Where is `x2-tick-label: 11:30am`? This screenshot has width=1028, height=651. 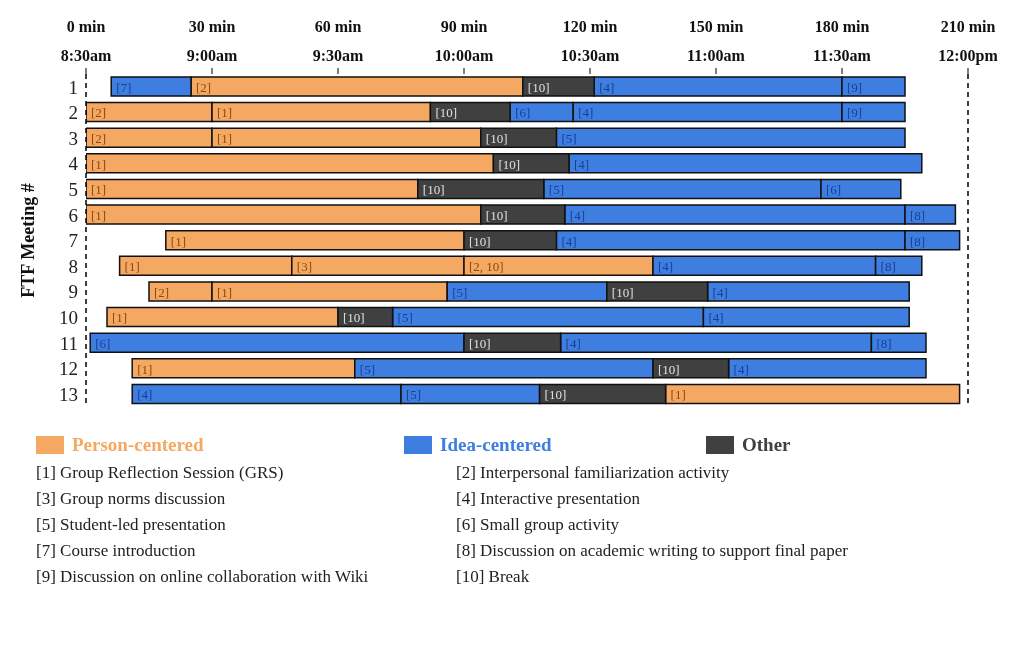
x2-tick-label: 11:30am is located at coordinates (842, 55).